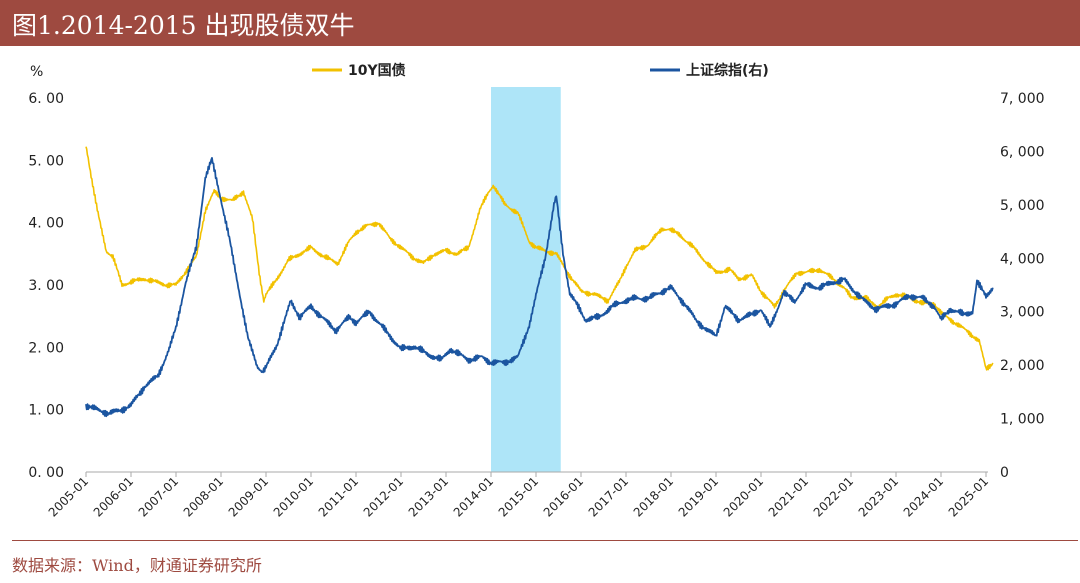 The image size is (1080, 583). What do you see at coordinates (518, 496) in the screenshot?
I see `x-tick-label: 2015-01` at bounding box center [518, 496].